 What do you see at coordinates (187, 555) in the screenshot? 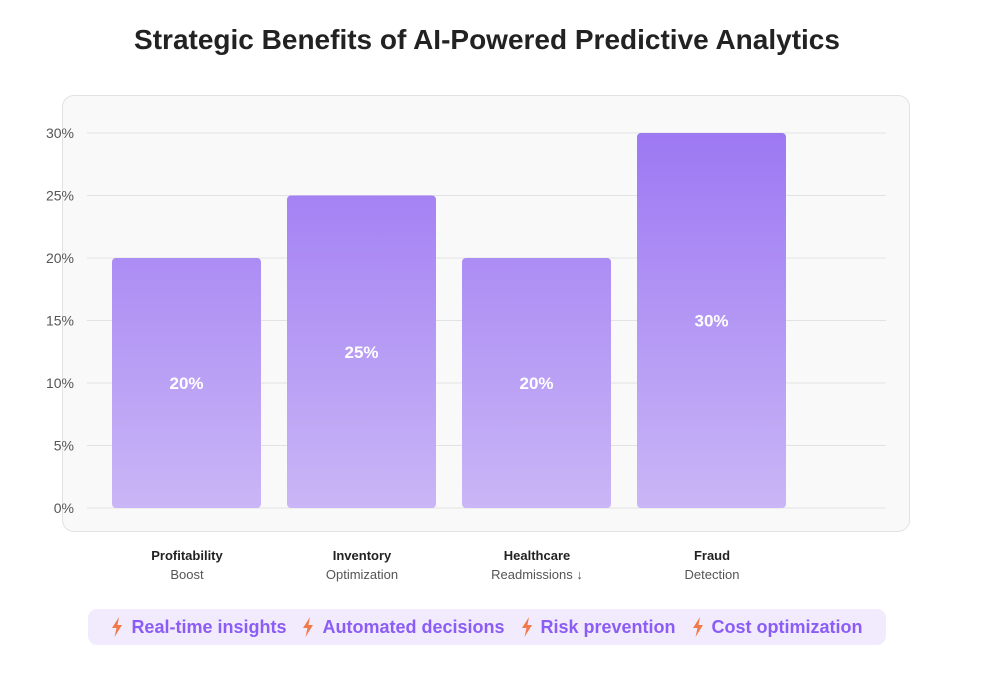
I see `x-label-line1: Profitability` at bounding box center [187, 555].